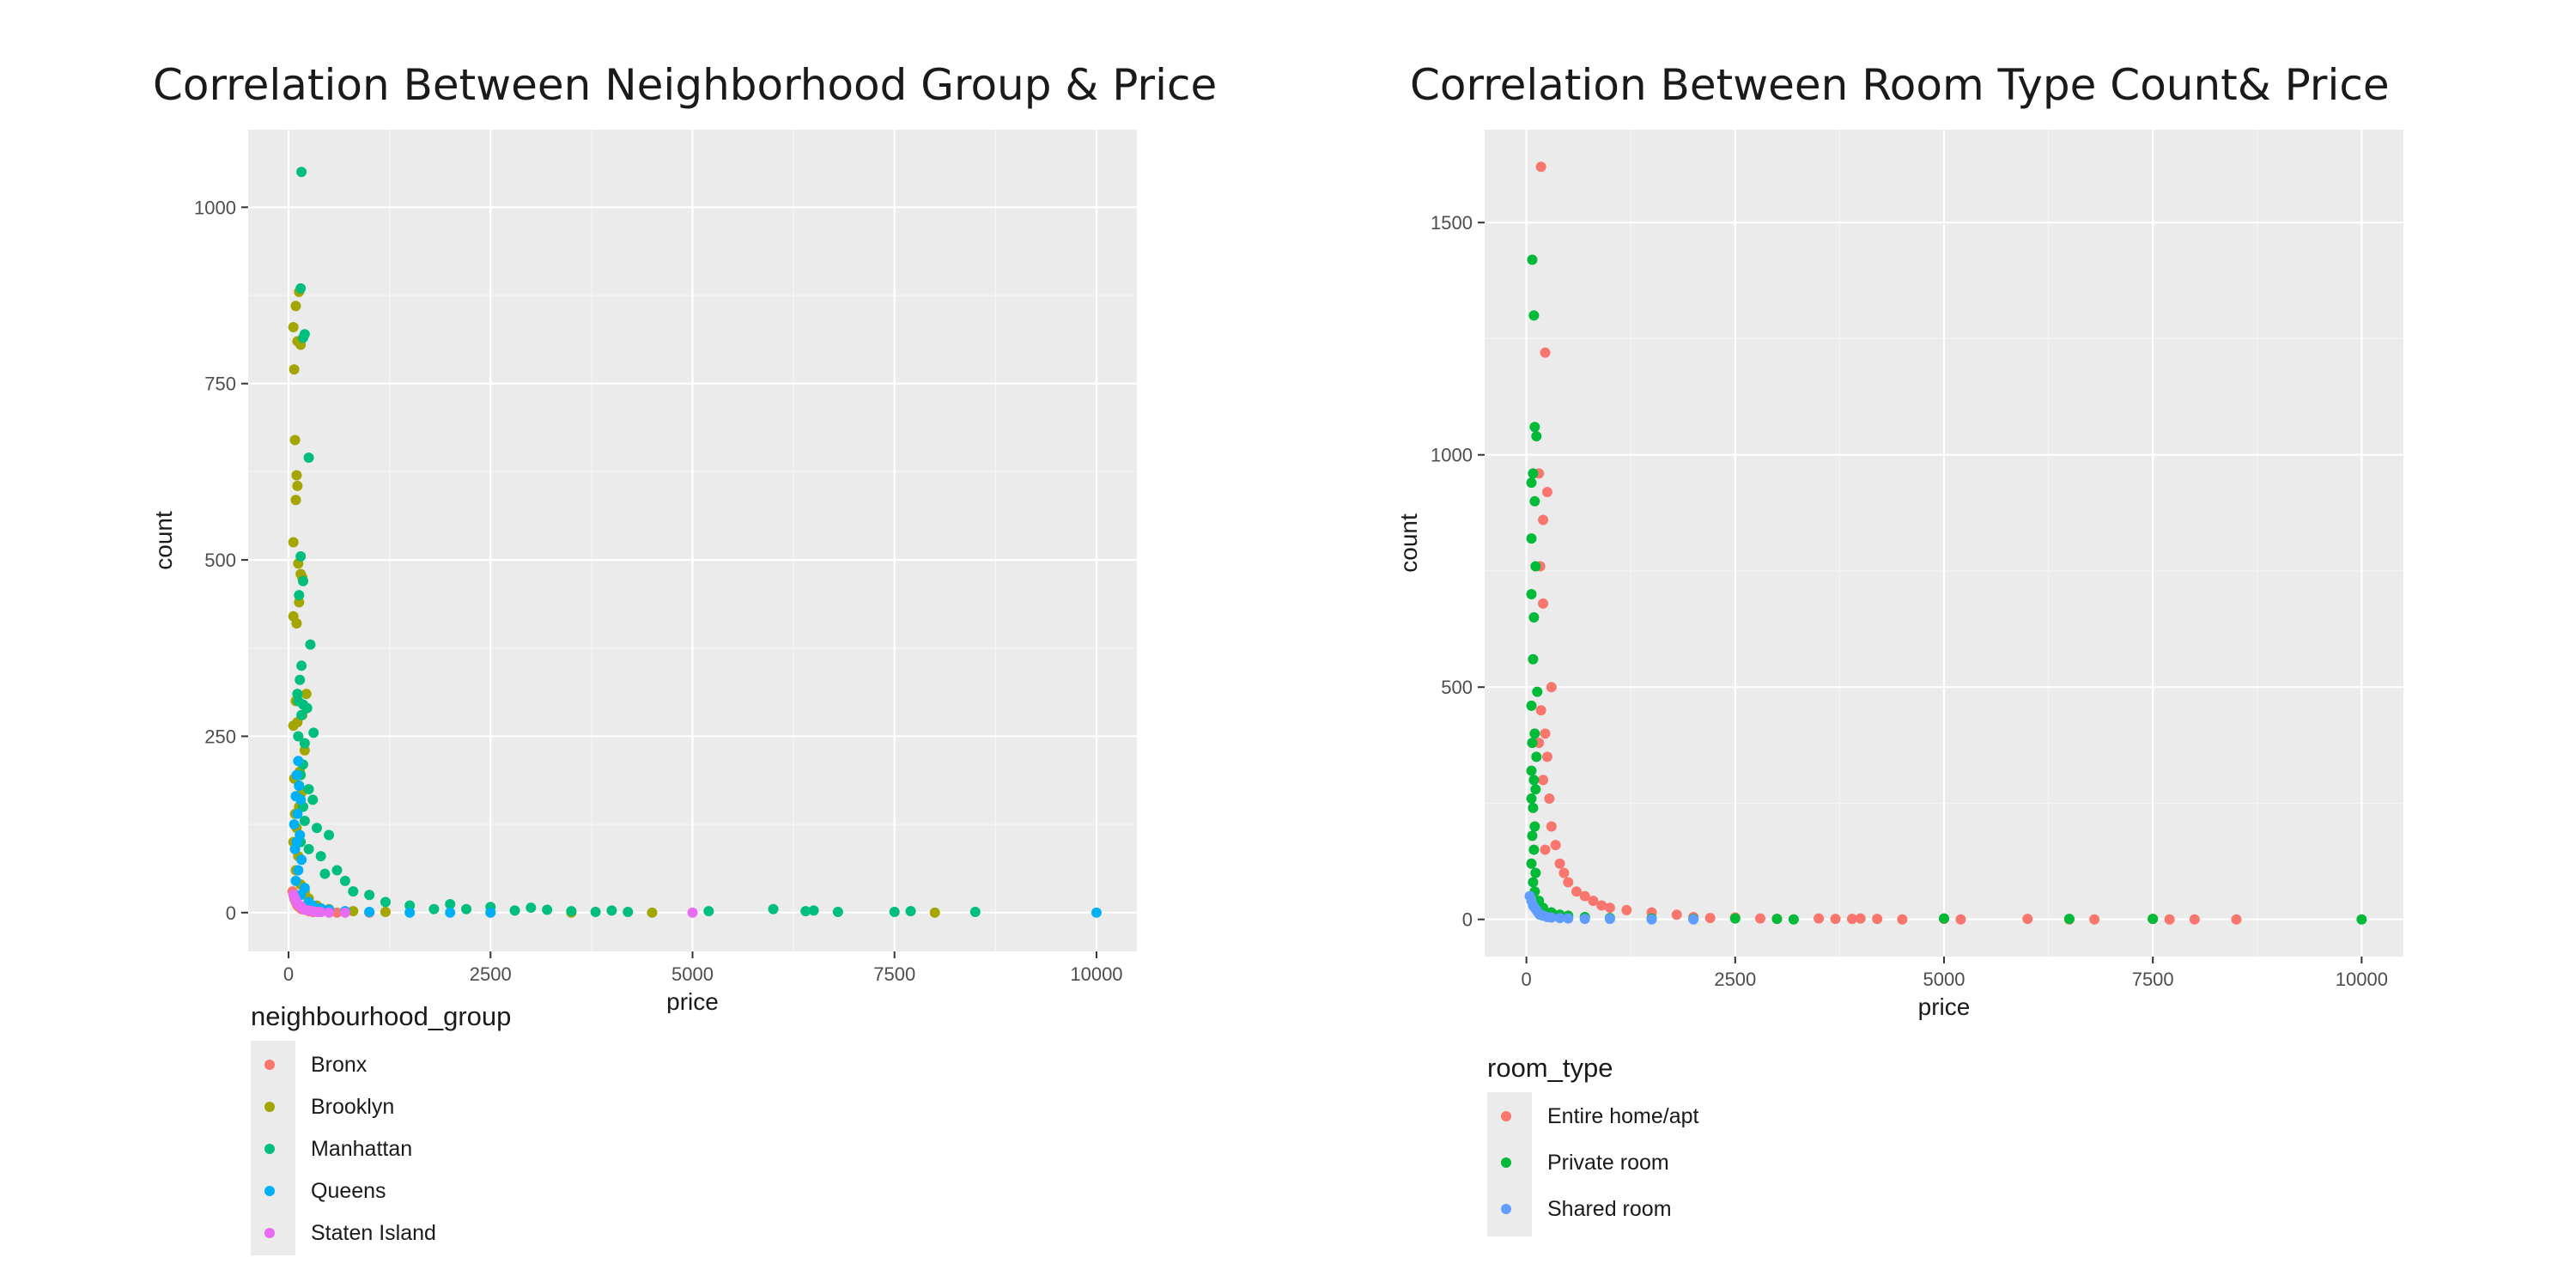 The height and width of the screenshot is (1288, 2576). What do you see at coordinates (348, 1191) in the screenshot?
I see `legend-label: Queens` at bounding box center [348, 1191].